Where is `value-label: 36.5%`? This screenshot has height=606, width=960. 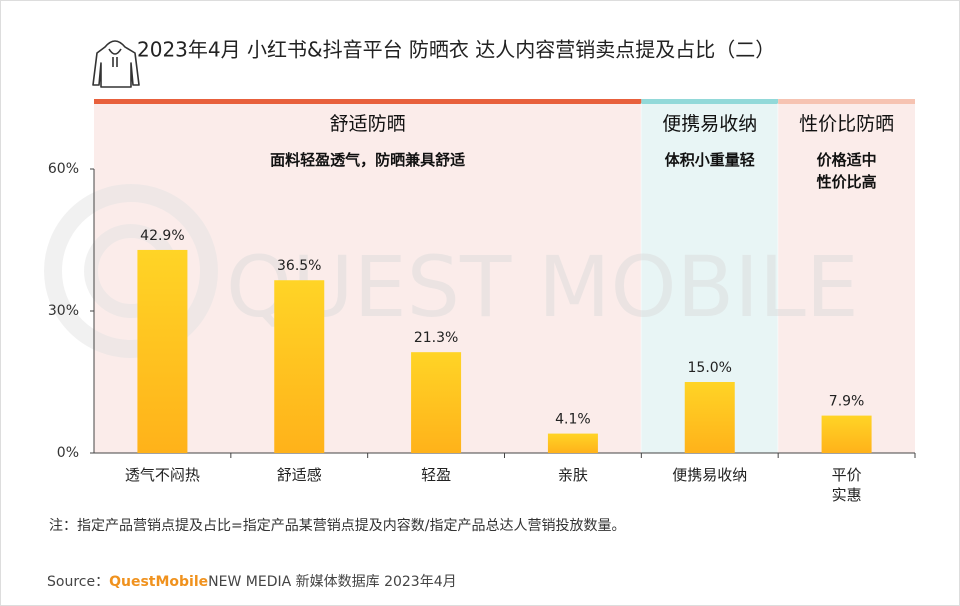 value-label: 36.5% is located at coordinates (299, 266).